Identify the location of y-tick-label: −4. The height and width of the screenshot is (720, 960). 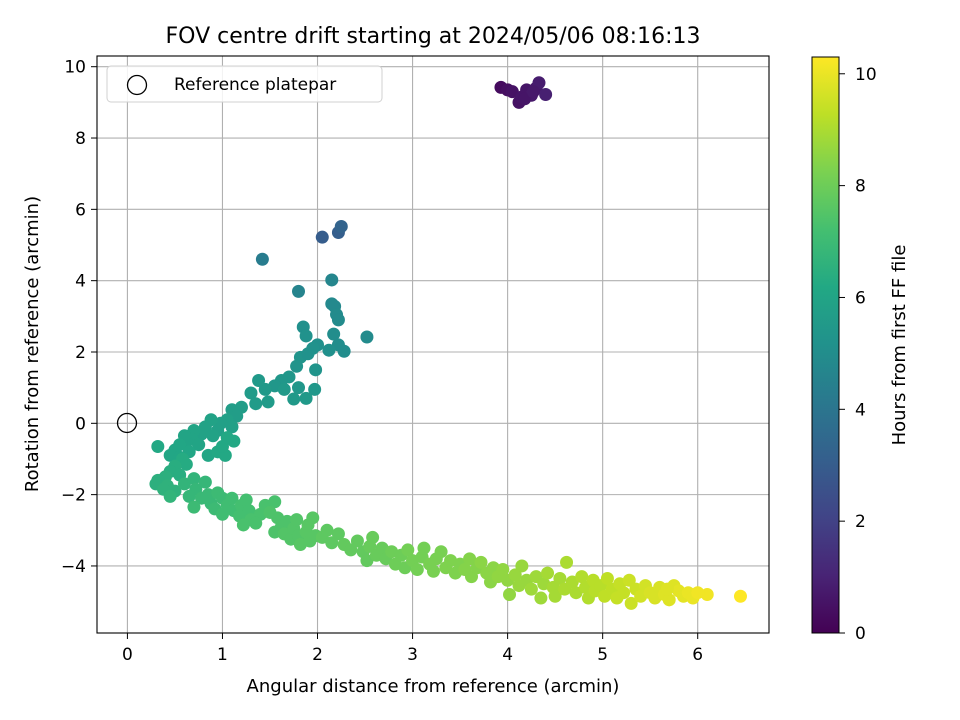
(73, 567).